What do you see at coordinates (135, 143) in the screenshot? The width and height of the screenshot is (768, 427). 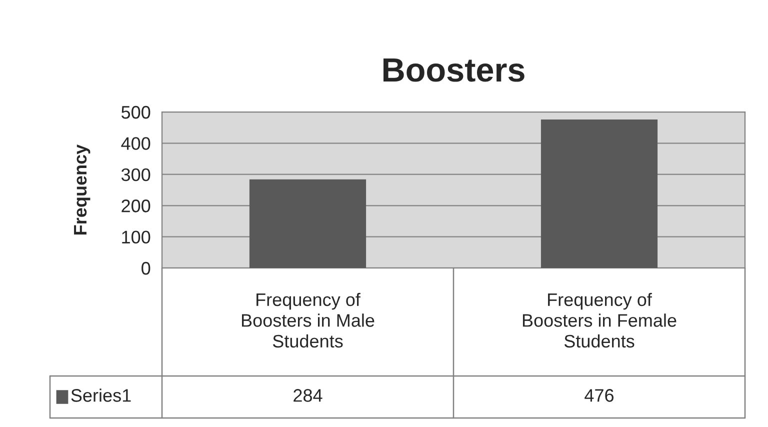 I see `y-tick-label: 400` at bounding box center [135, 143].